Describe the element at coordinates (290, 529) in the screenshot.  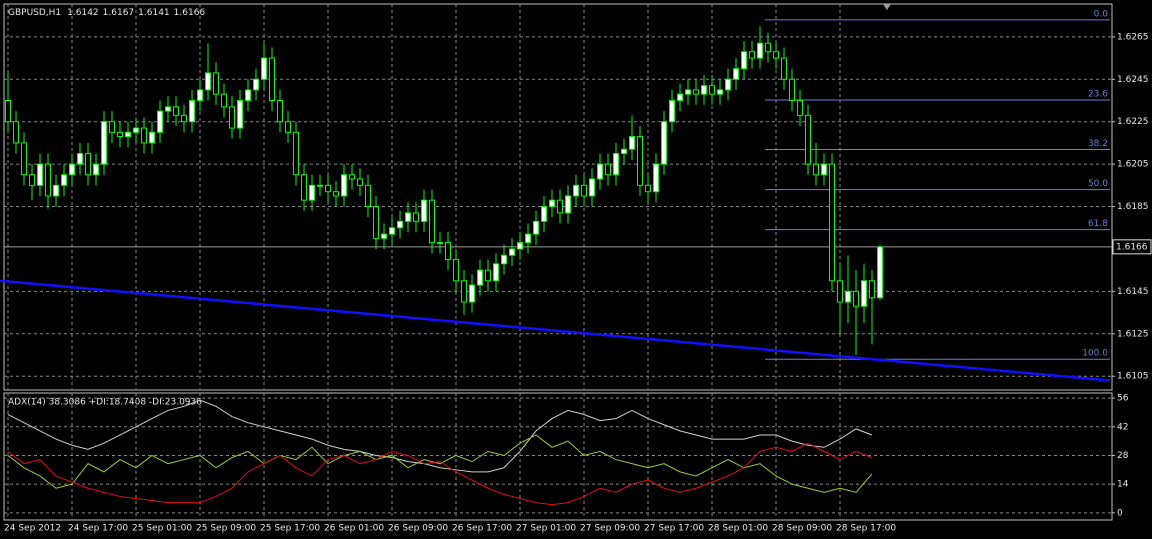
I see `x-tick-label: 25 Sep 17:00` at that location.